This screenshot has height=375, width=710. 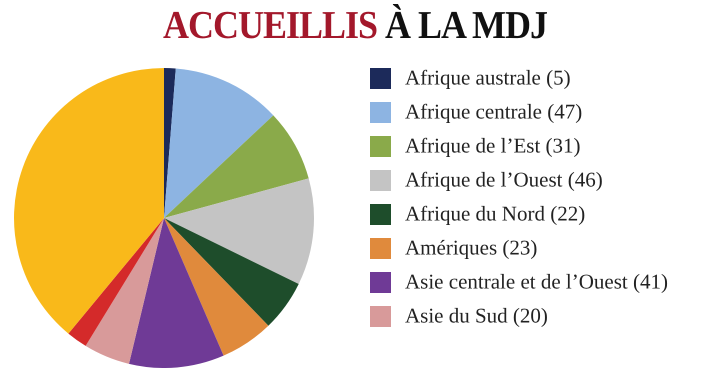 What do you see at coordinates (488, 78) in the screenshot?
I see `legend-label: Afrique australe (5)` at bounding box center [488, 78].